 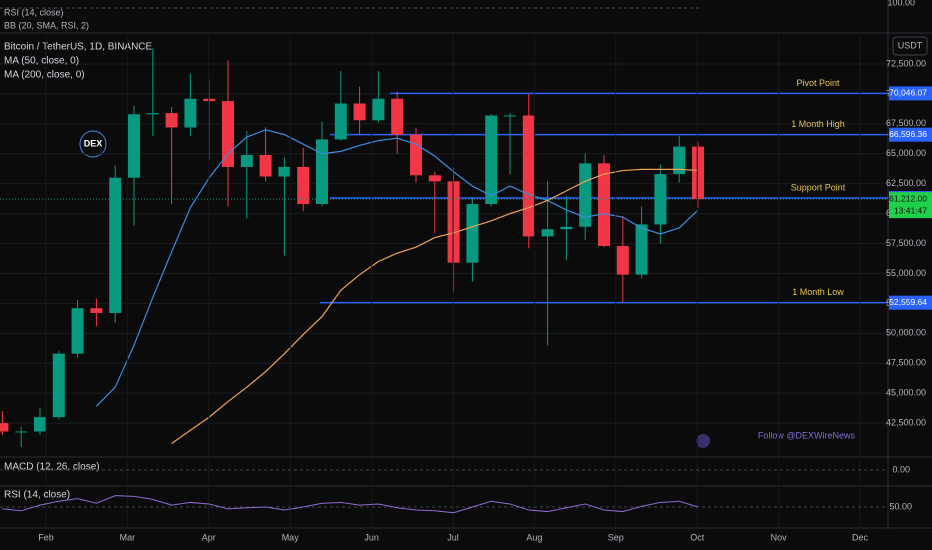 I want to click on x-tick-label: Oct, so click(x=697, y=537).